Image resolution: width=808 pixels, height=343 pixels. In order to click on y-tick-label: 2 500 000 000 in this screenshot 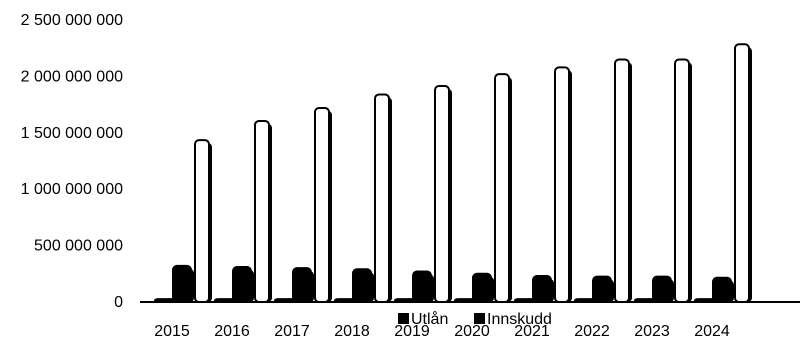, I will do `click(72, 20)`.